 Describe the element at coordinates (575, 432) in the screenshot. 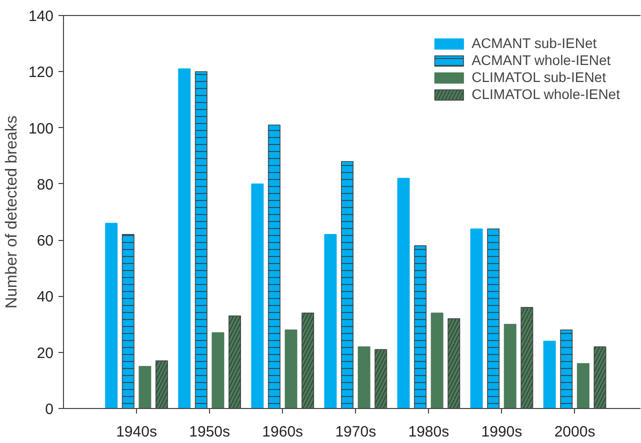

I see `x-tick-label: 2000s` at that location.